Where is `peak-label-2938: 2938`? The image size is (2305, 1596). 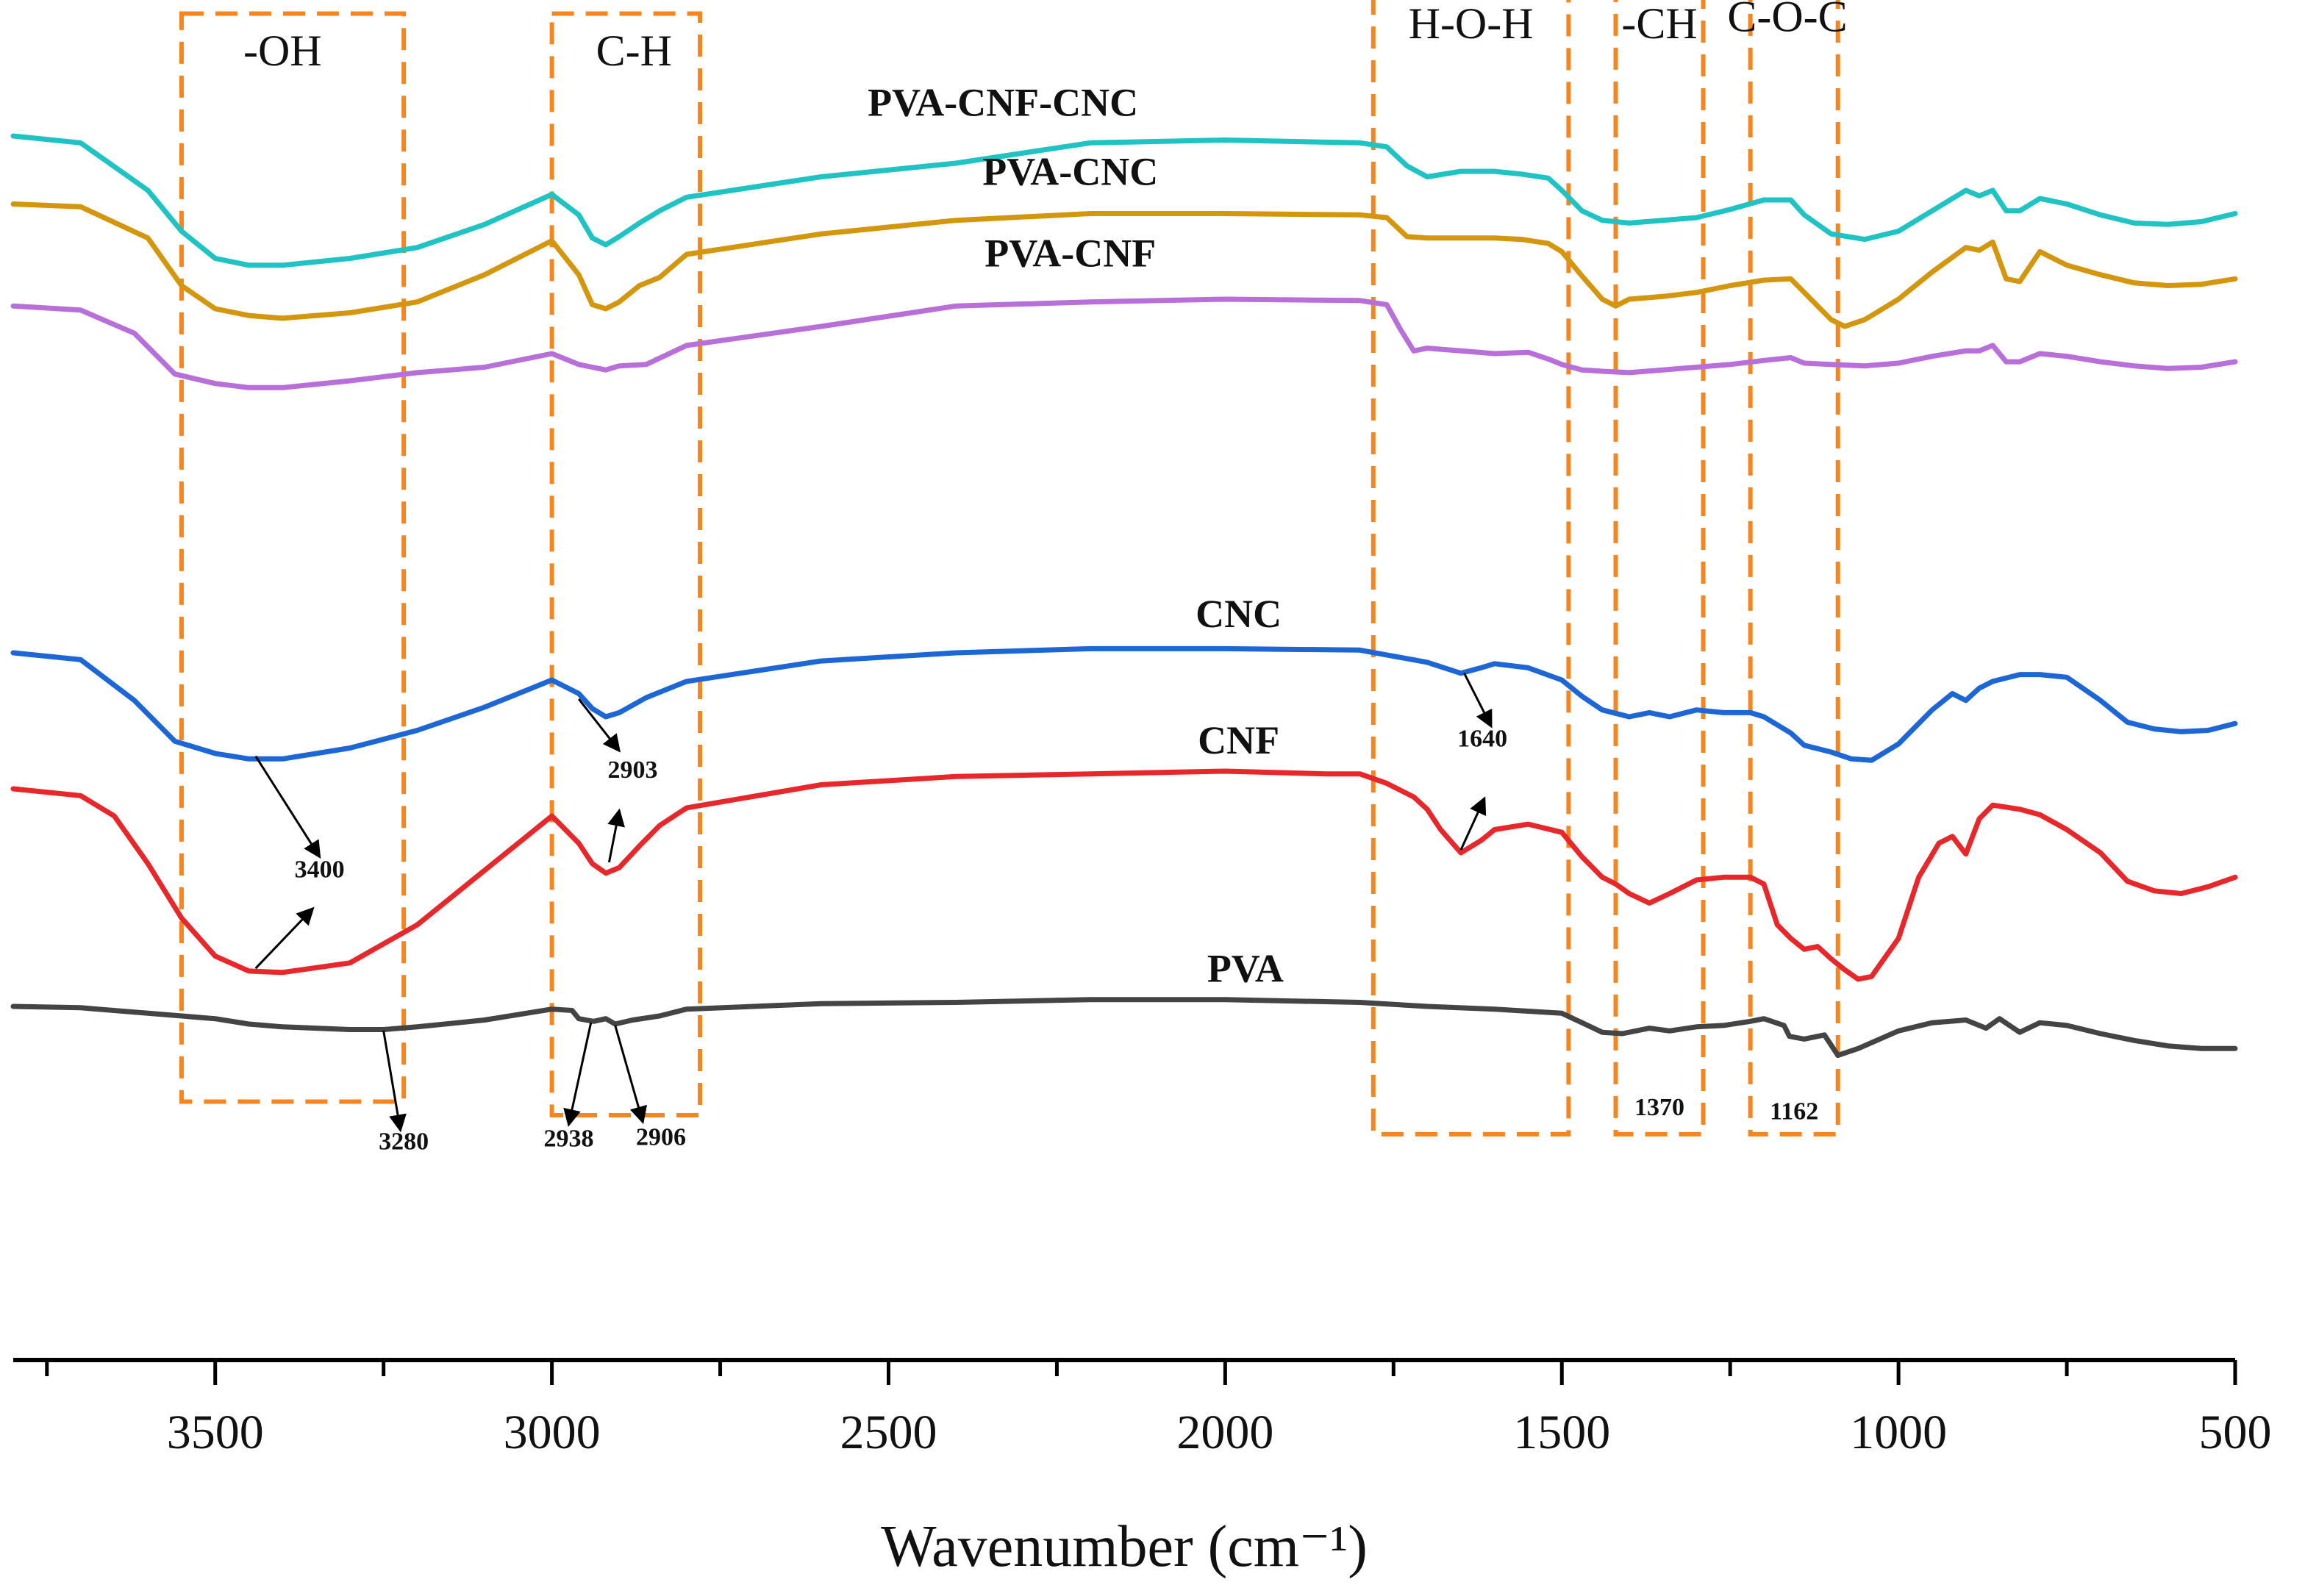
peak-label-2938: 2938 is located at coordinates (569, 1139).